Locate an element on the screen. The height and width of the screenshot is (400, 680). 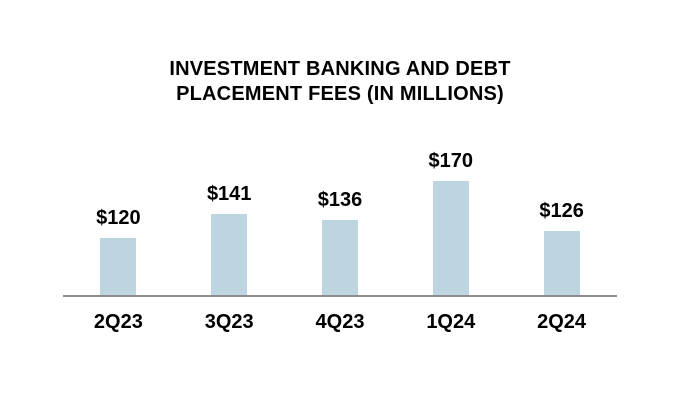
bar-column-2Q24: $126 is located at coordinates (561, 220).